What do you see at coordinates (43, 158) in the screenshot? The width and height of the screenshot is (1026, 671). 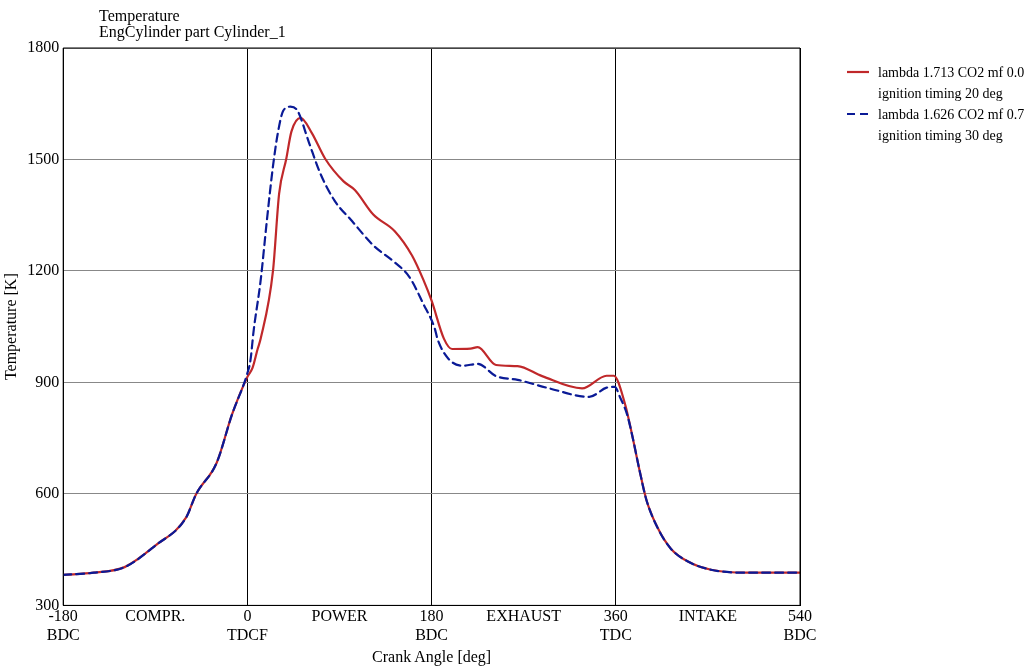 I see `y-tick-label: 1500` at bounding box center [43, 158].